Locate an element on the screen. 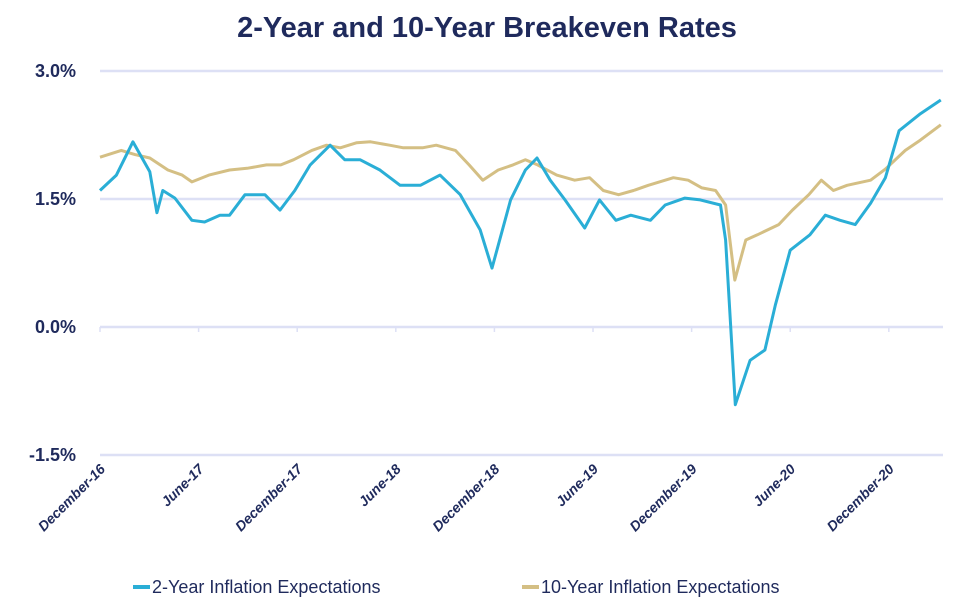  y-tick-label: 1.5% is located at coordinates (55, 199).